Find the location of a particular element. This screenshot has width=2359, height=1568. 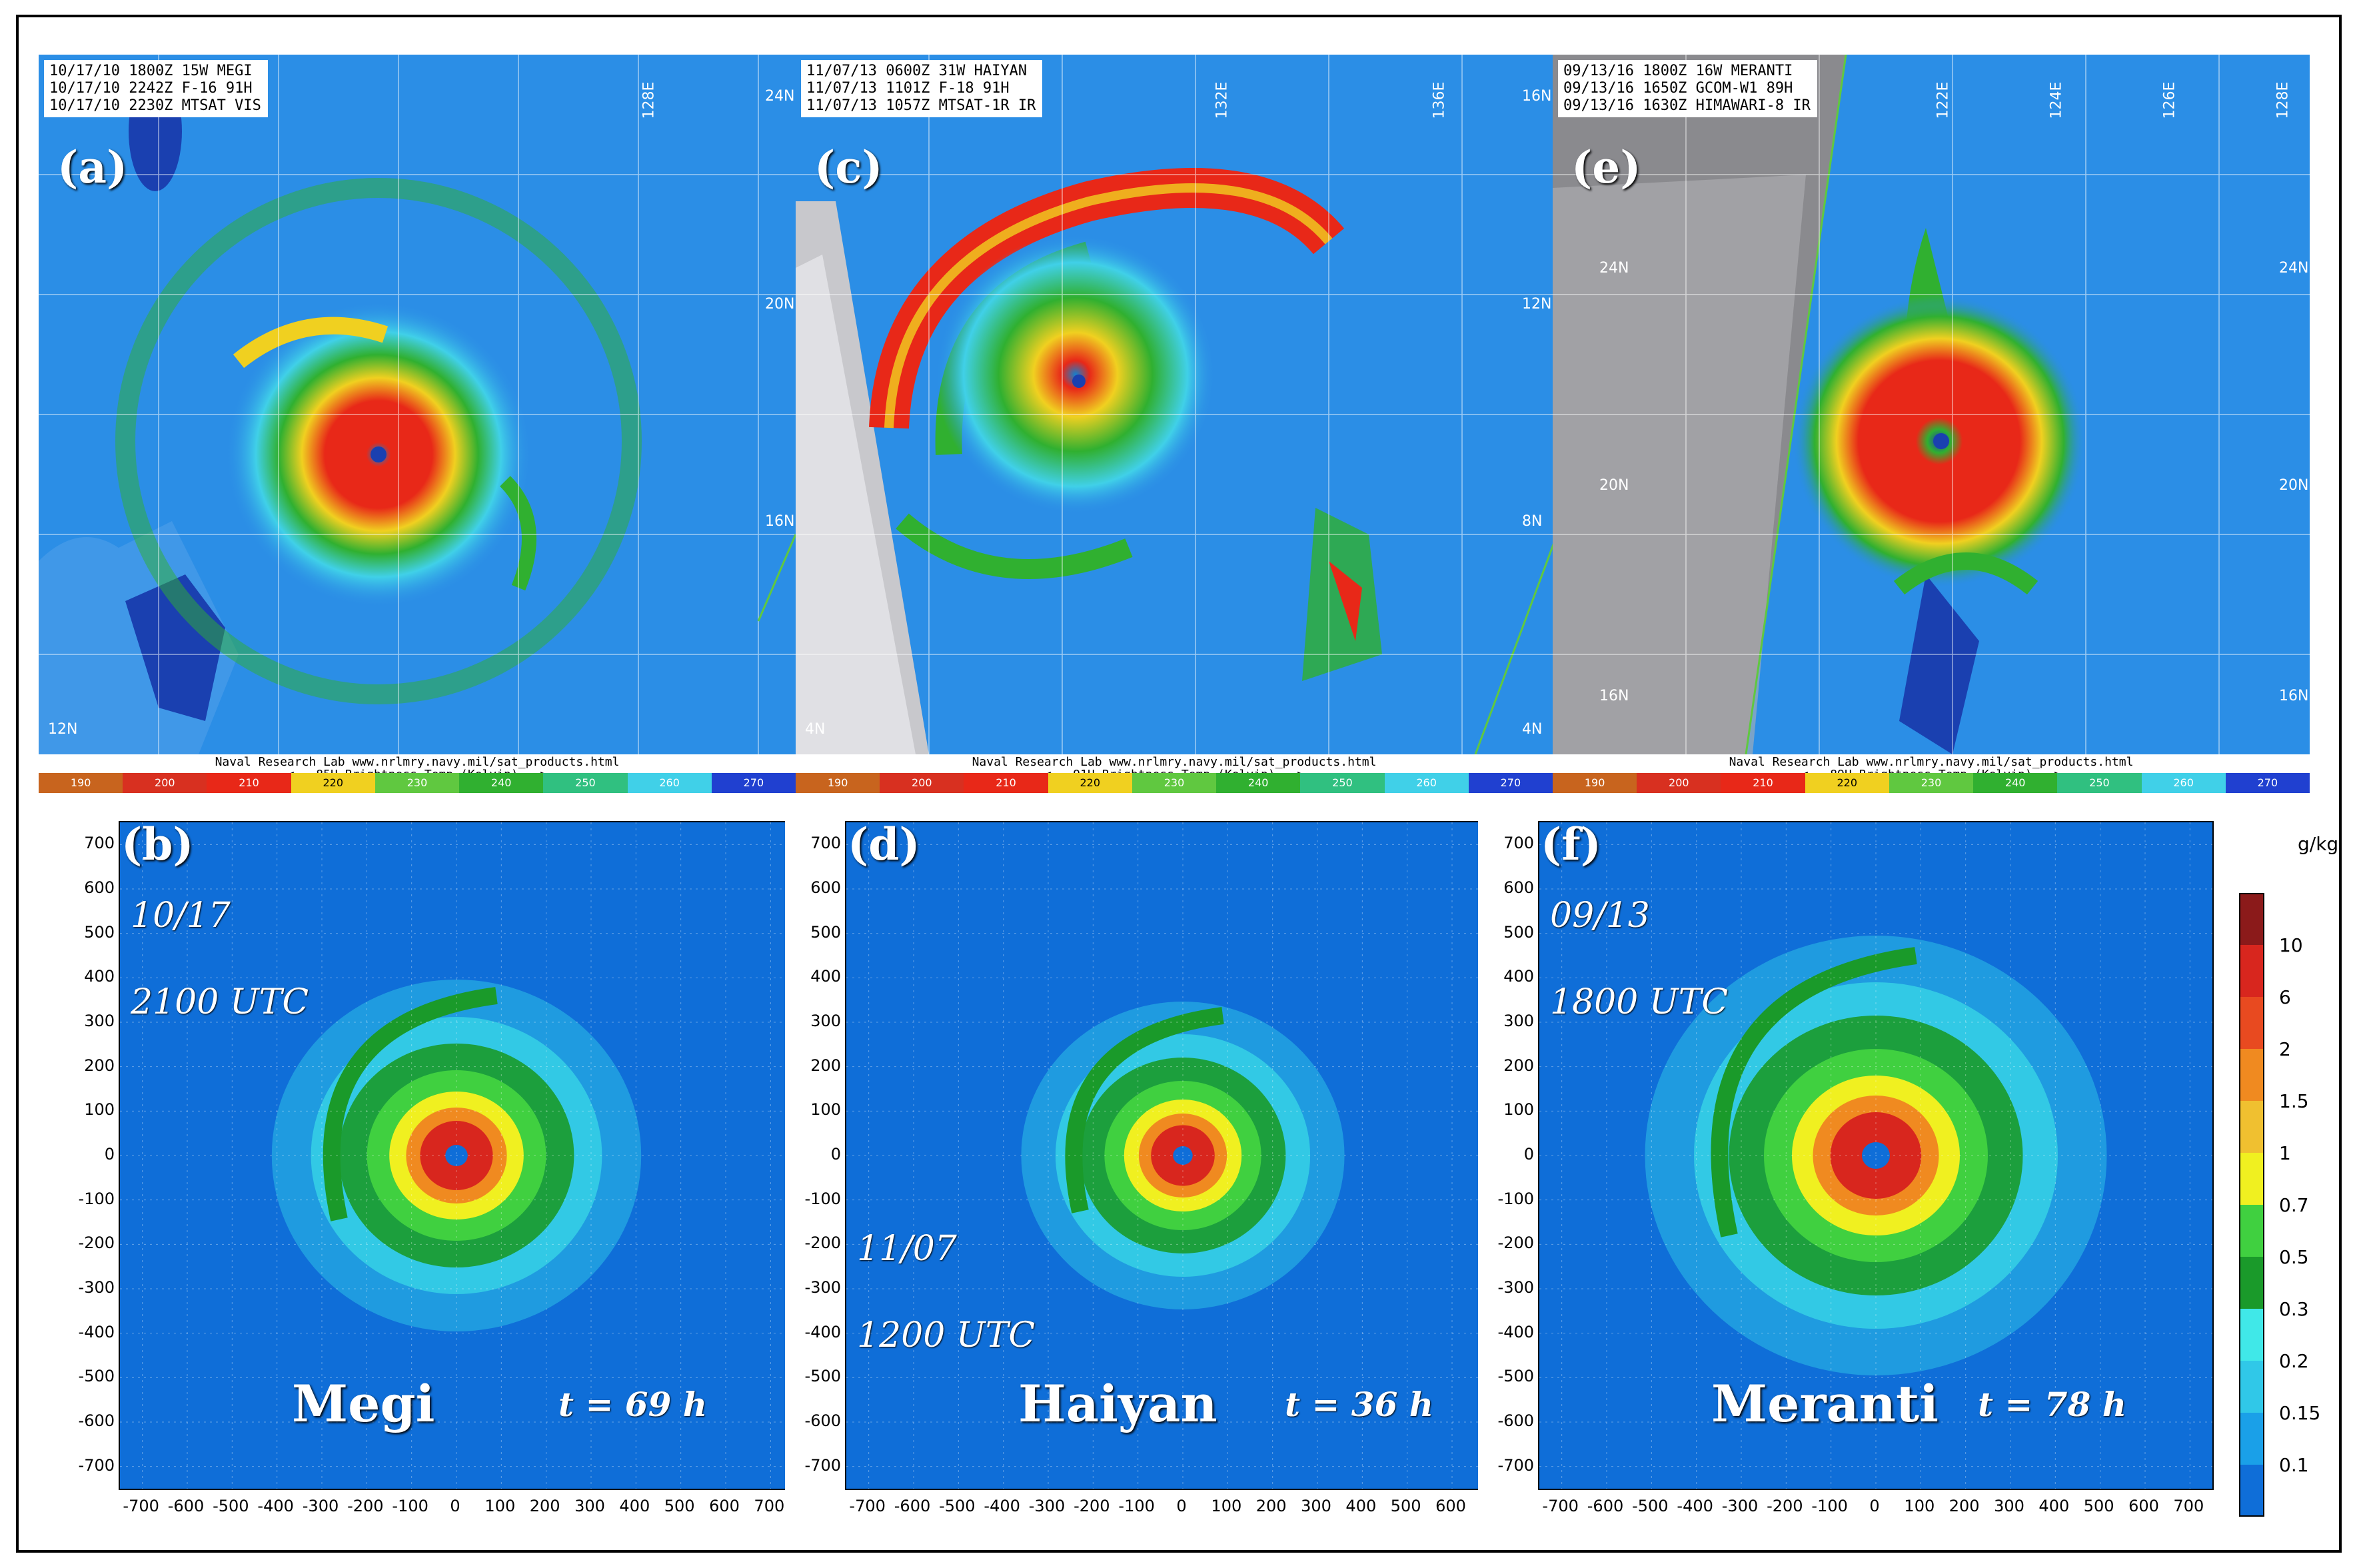

colorbar-segment: 270 is located at coordinates (2267, 783).